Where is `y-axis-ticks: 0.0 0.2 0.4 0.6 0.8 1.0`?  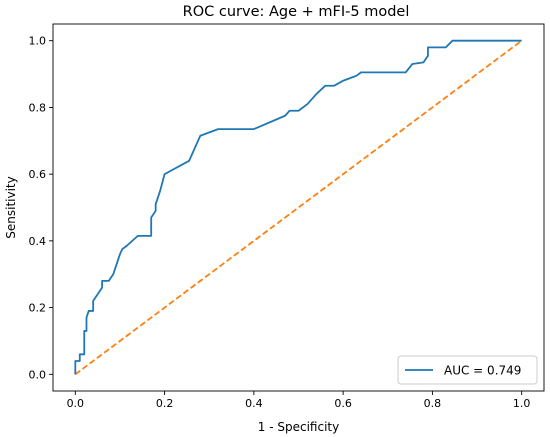
y-axis-ticks: 0.0 0.2 0.4 0.6 0.8 1.0 is located at coordinates (41, 208).